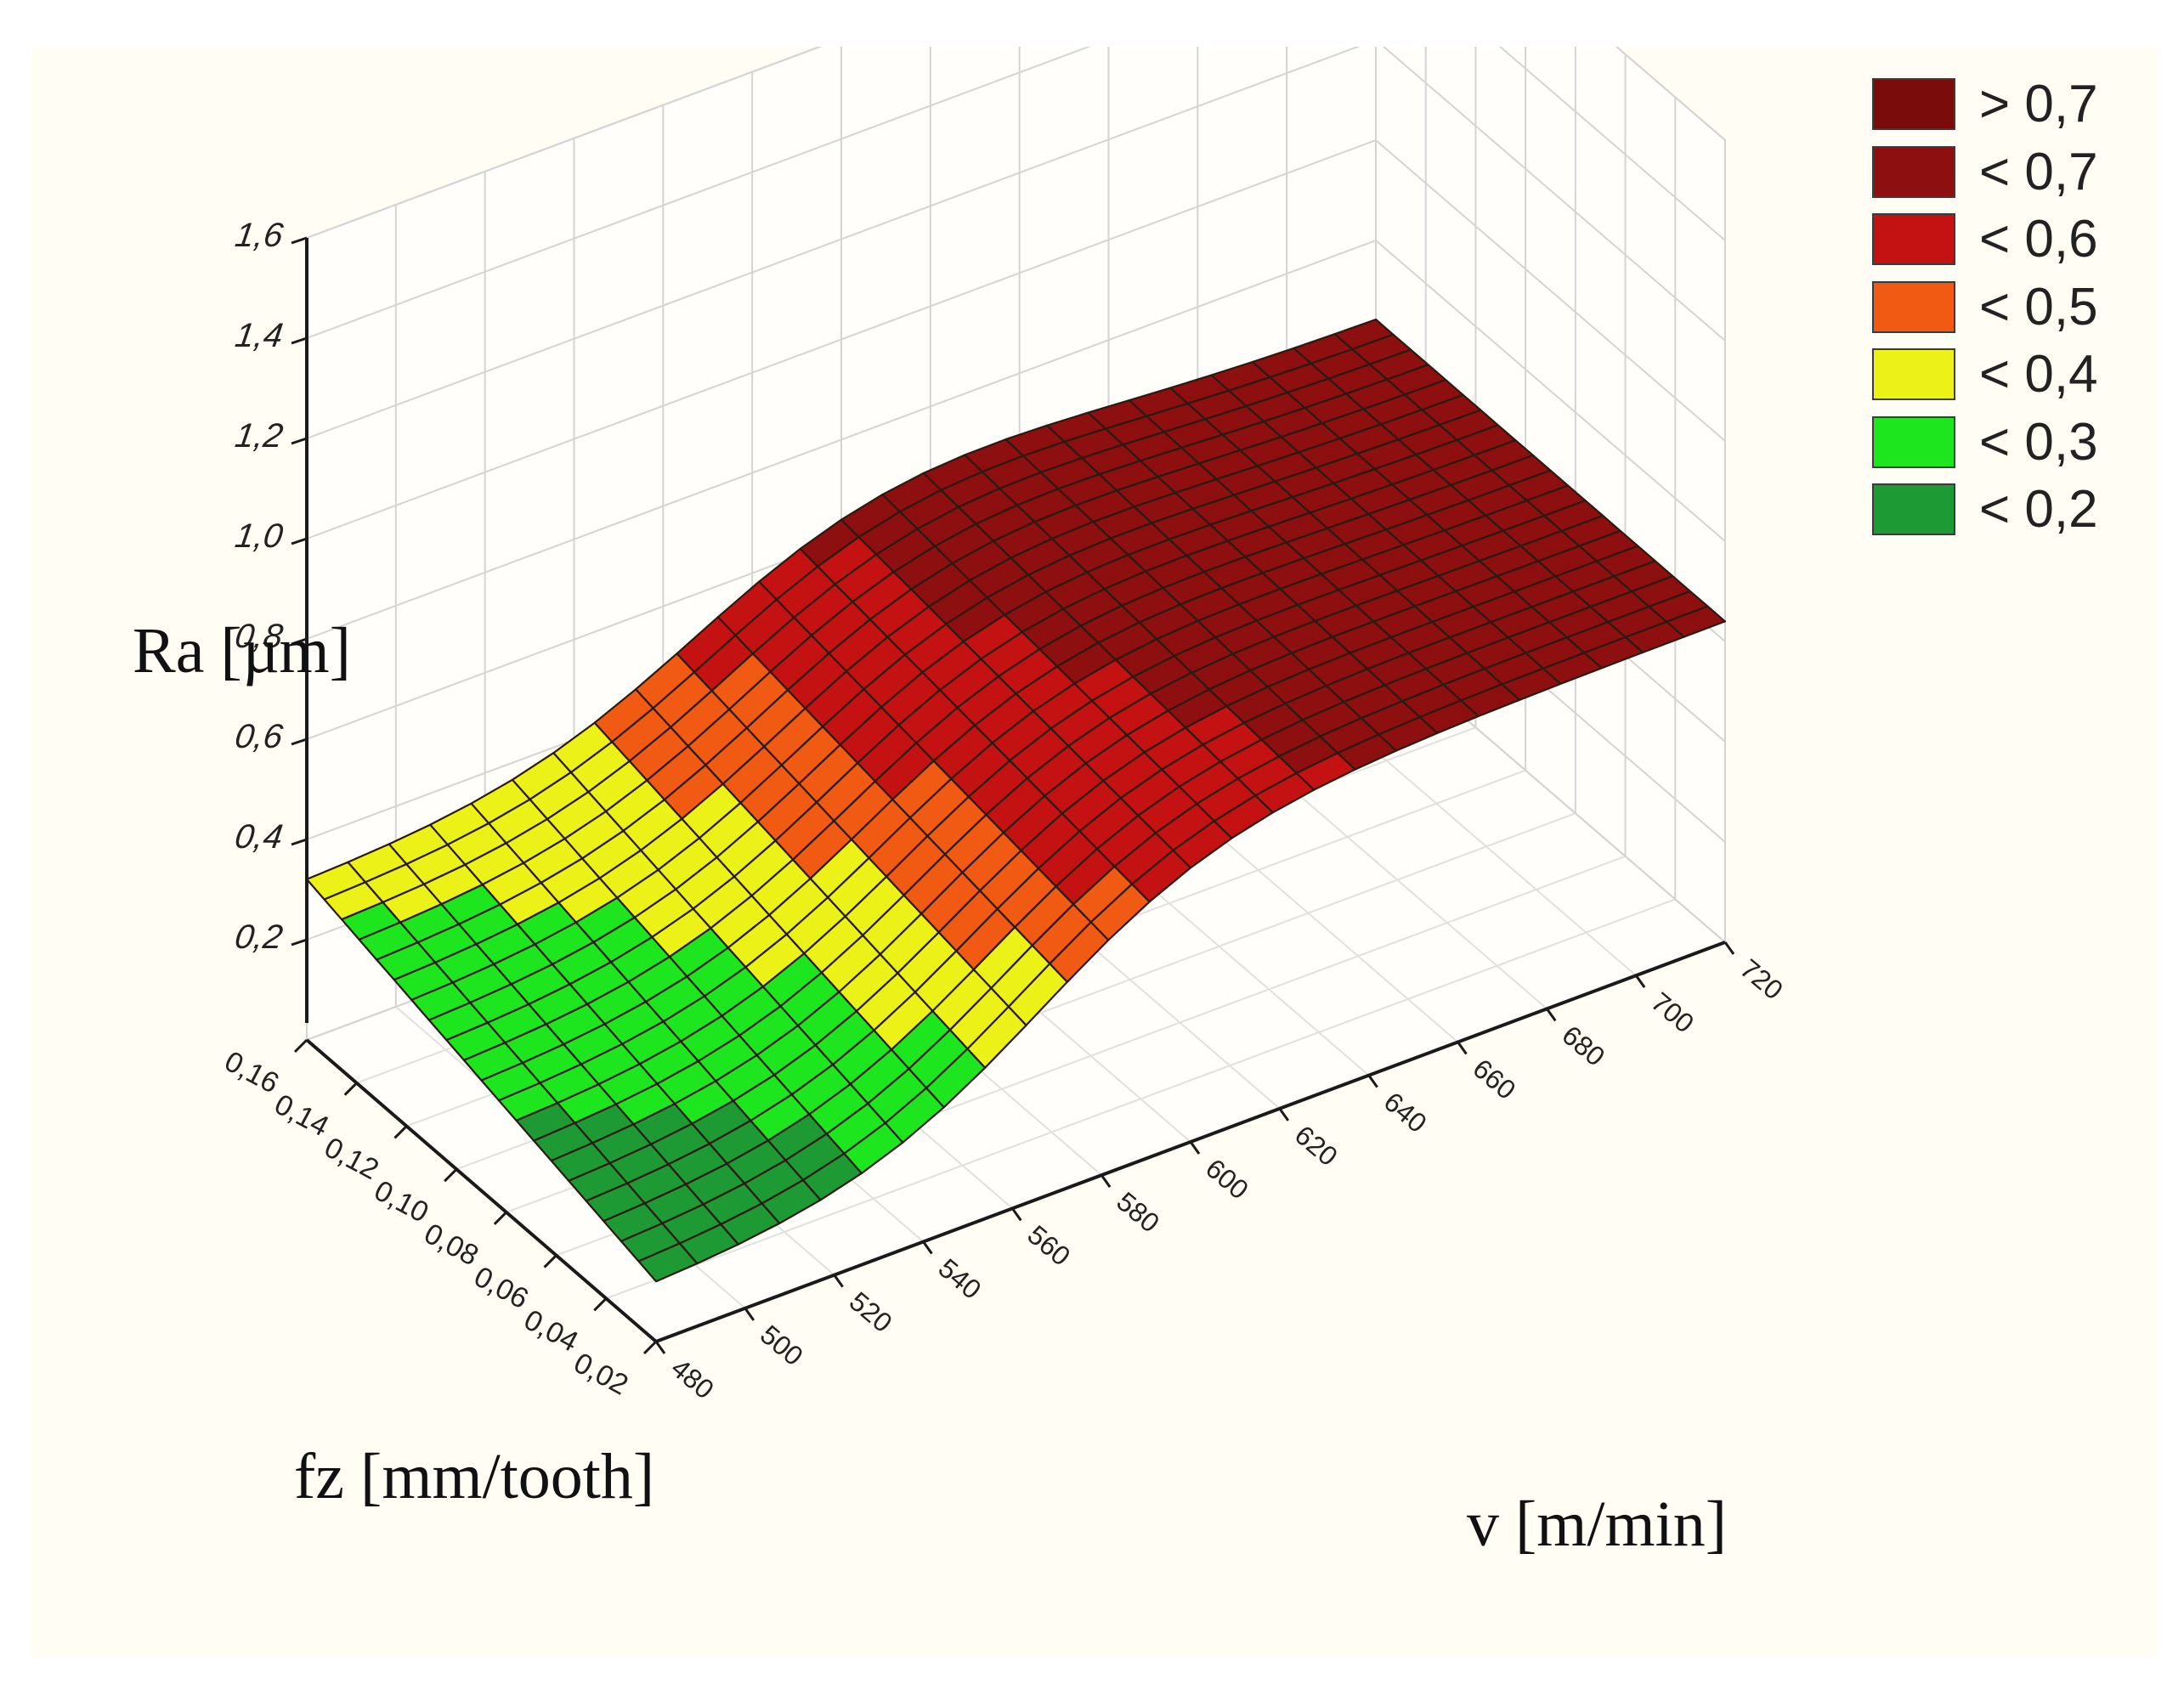  I want to click on legend-label: < 0,6, so click(2038, 240).